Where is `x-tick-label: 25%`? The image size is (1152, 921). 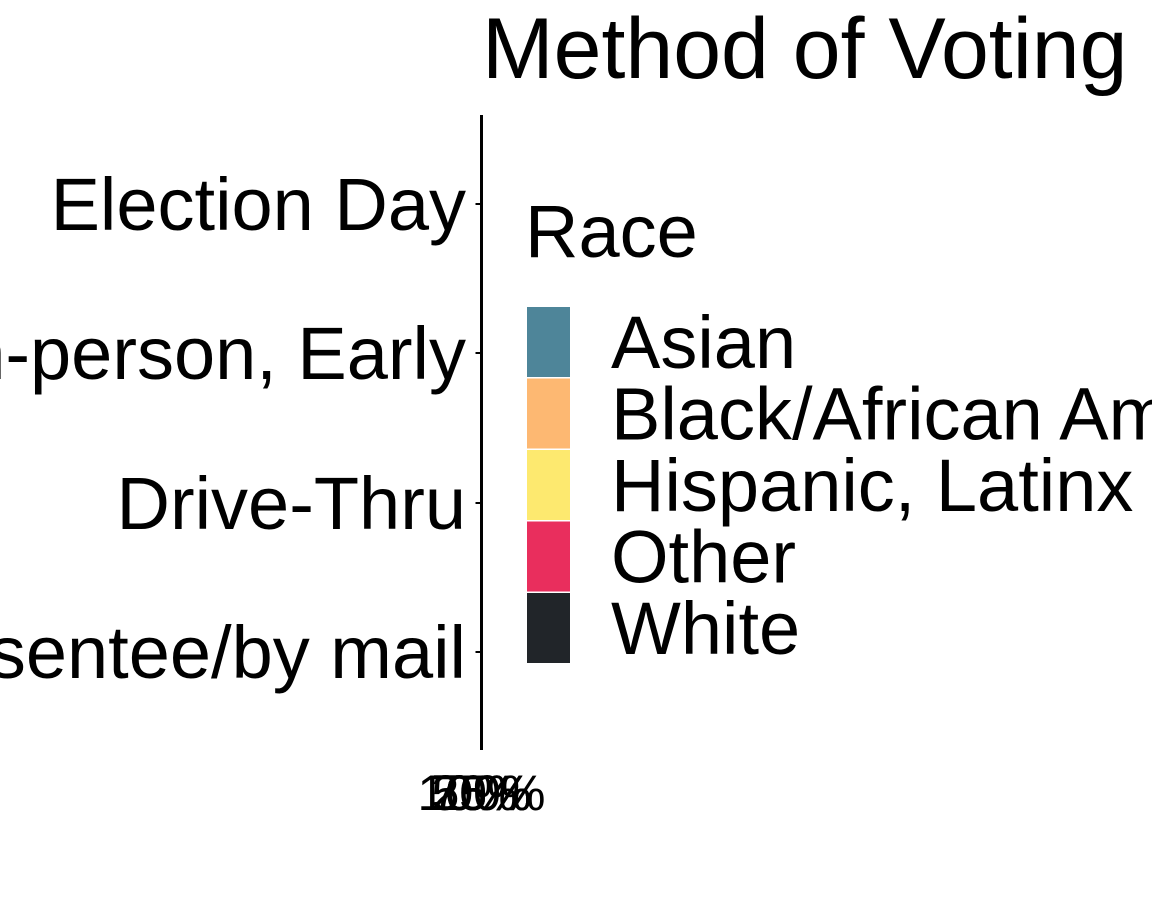 x-tick-label: 25% is located at coordinates (481, 793).